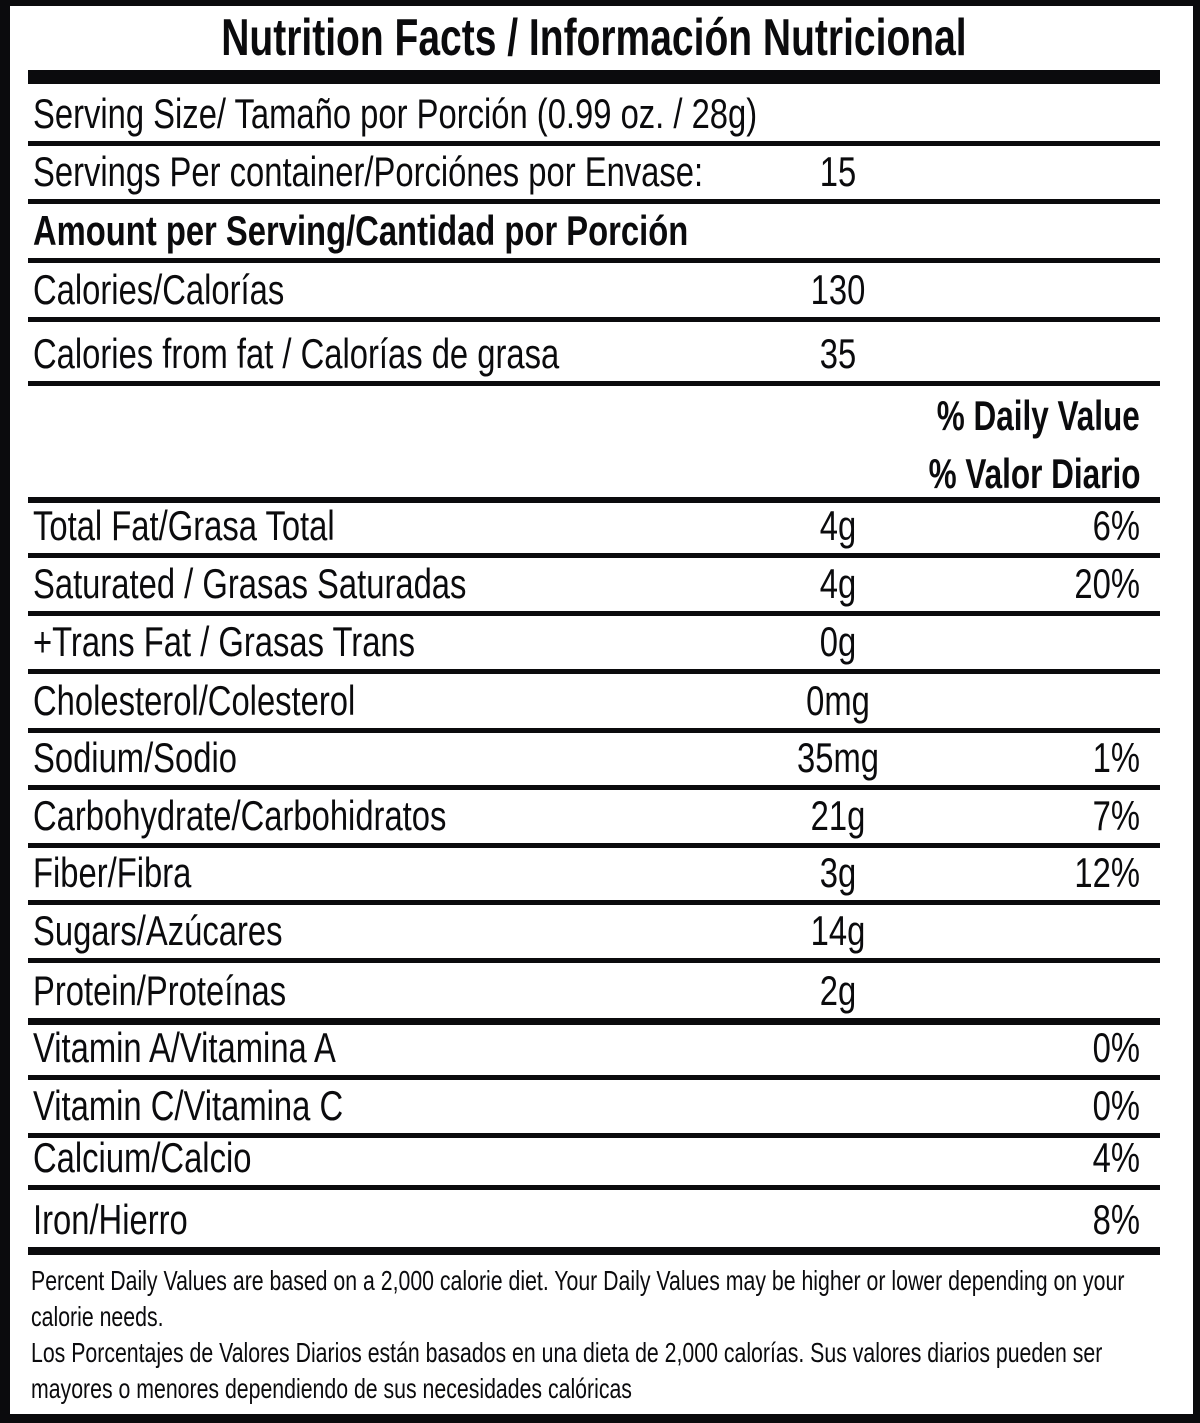  Describe the element at coordinates (838, 815) in the screenshot. I see `carbohydrate-amount: 21g` at that location.